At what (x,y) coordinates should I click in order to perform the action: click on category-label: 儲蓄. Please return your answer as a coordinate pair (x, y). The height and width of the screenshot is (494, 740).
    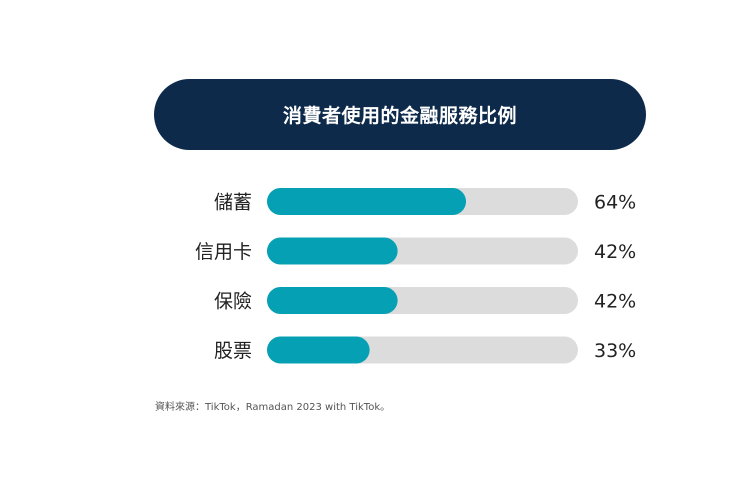
    Looking at the image, I should click on (233, 203).